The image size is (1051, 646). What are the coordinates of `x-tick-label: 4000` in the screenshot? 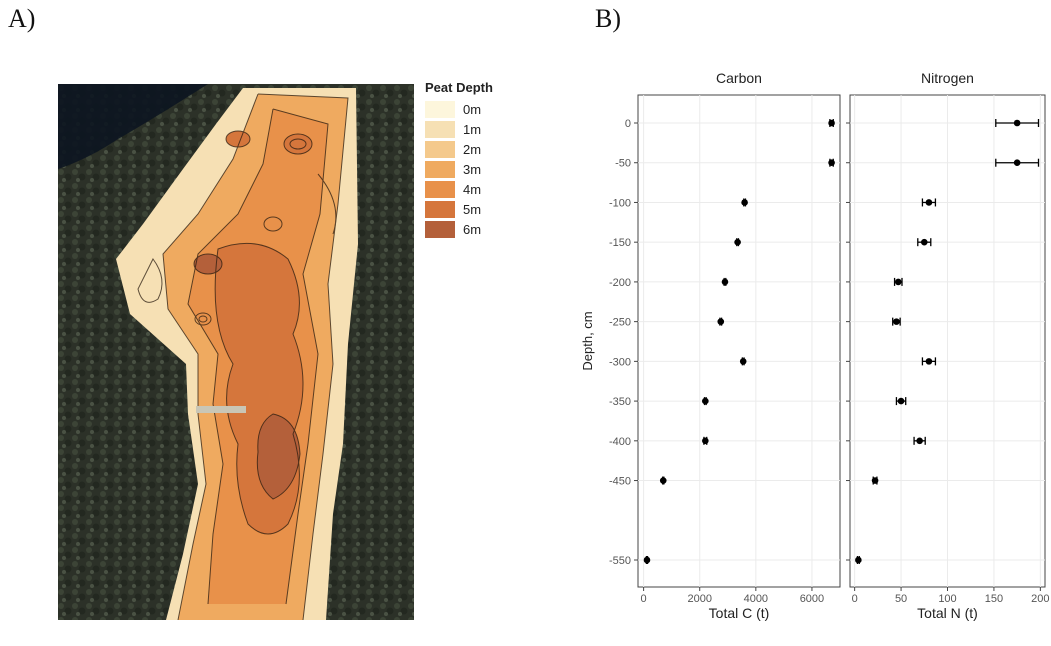 It's located at (756, 599).